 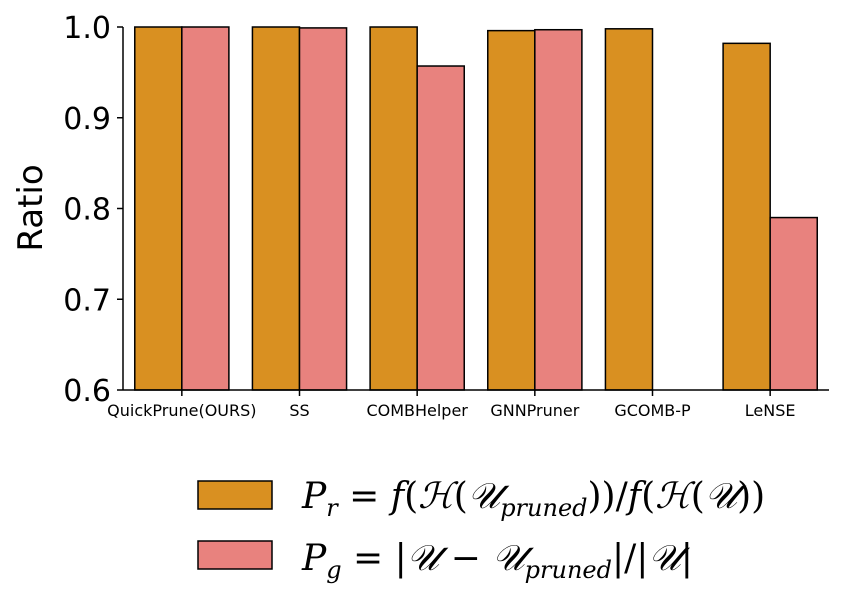 What do you see at coordinates (87, 119) in the screenshot?
I see `y-tick-label: 0.9` at bounding box center [87, 119].